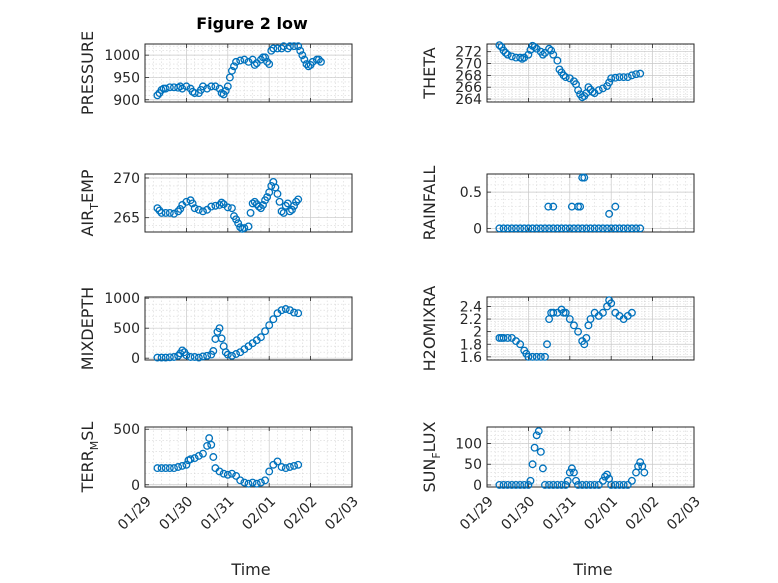 This screenshot has width=778, height=583. Describe the element at coordinates (94, 207) in the screenshot. I see `ylabel-subscript: T` at that location.